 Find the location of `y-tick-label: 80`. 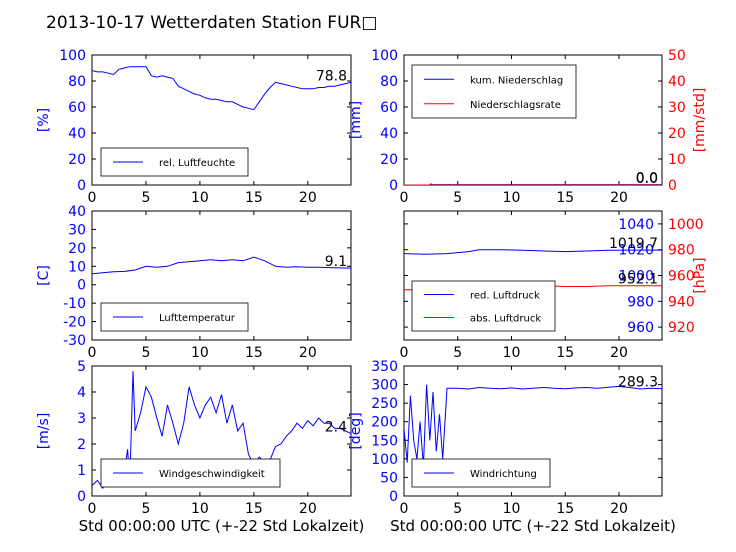

y-tick-label: 80 is located at coordinates (389, 82).